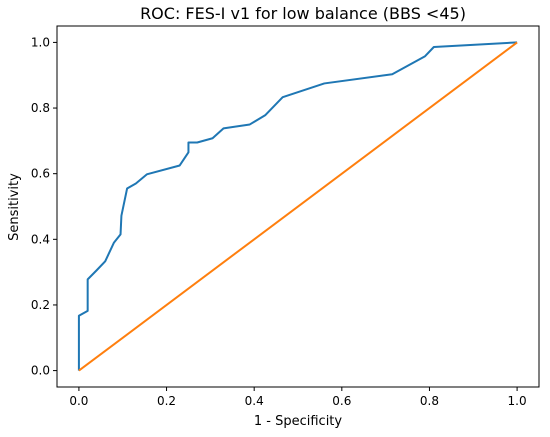 The image size is (550, 437). What do you see at coordinates (166, 401) in the screenshot?
I see `x-tick-label: 0.2` at bounding box center [166, 401].